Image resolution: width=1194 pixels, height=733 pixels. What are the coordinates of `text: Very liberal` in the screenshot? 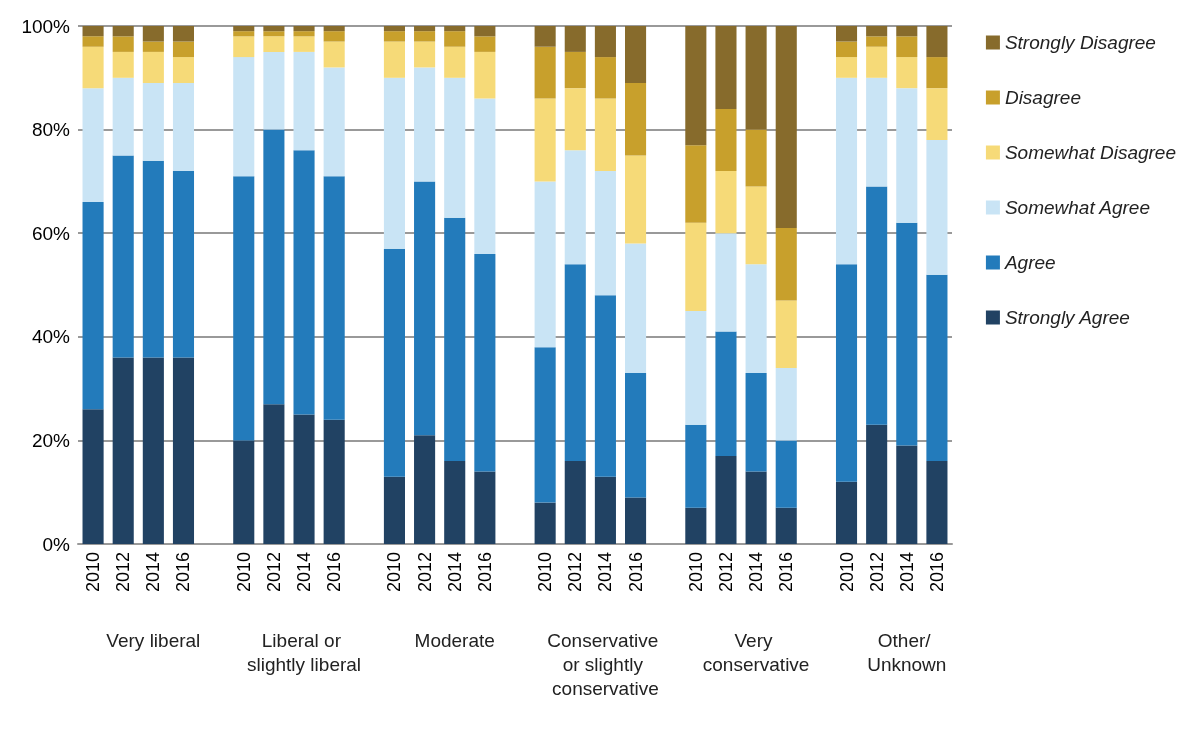 It's located at (153, 640).